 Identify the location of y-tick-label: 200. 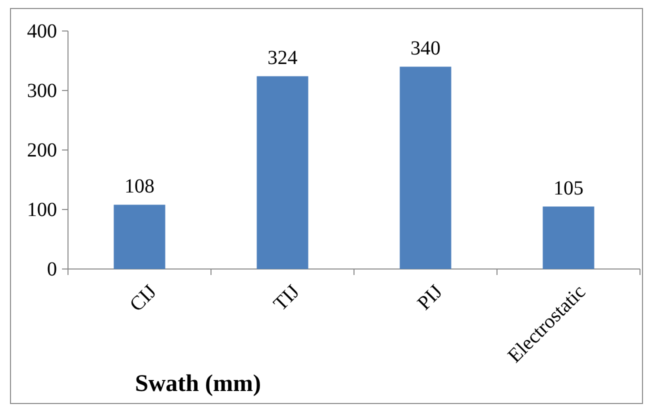
(42, 150).